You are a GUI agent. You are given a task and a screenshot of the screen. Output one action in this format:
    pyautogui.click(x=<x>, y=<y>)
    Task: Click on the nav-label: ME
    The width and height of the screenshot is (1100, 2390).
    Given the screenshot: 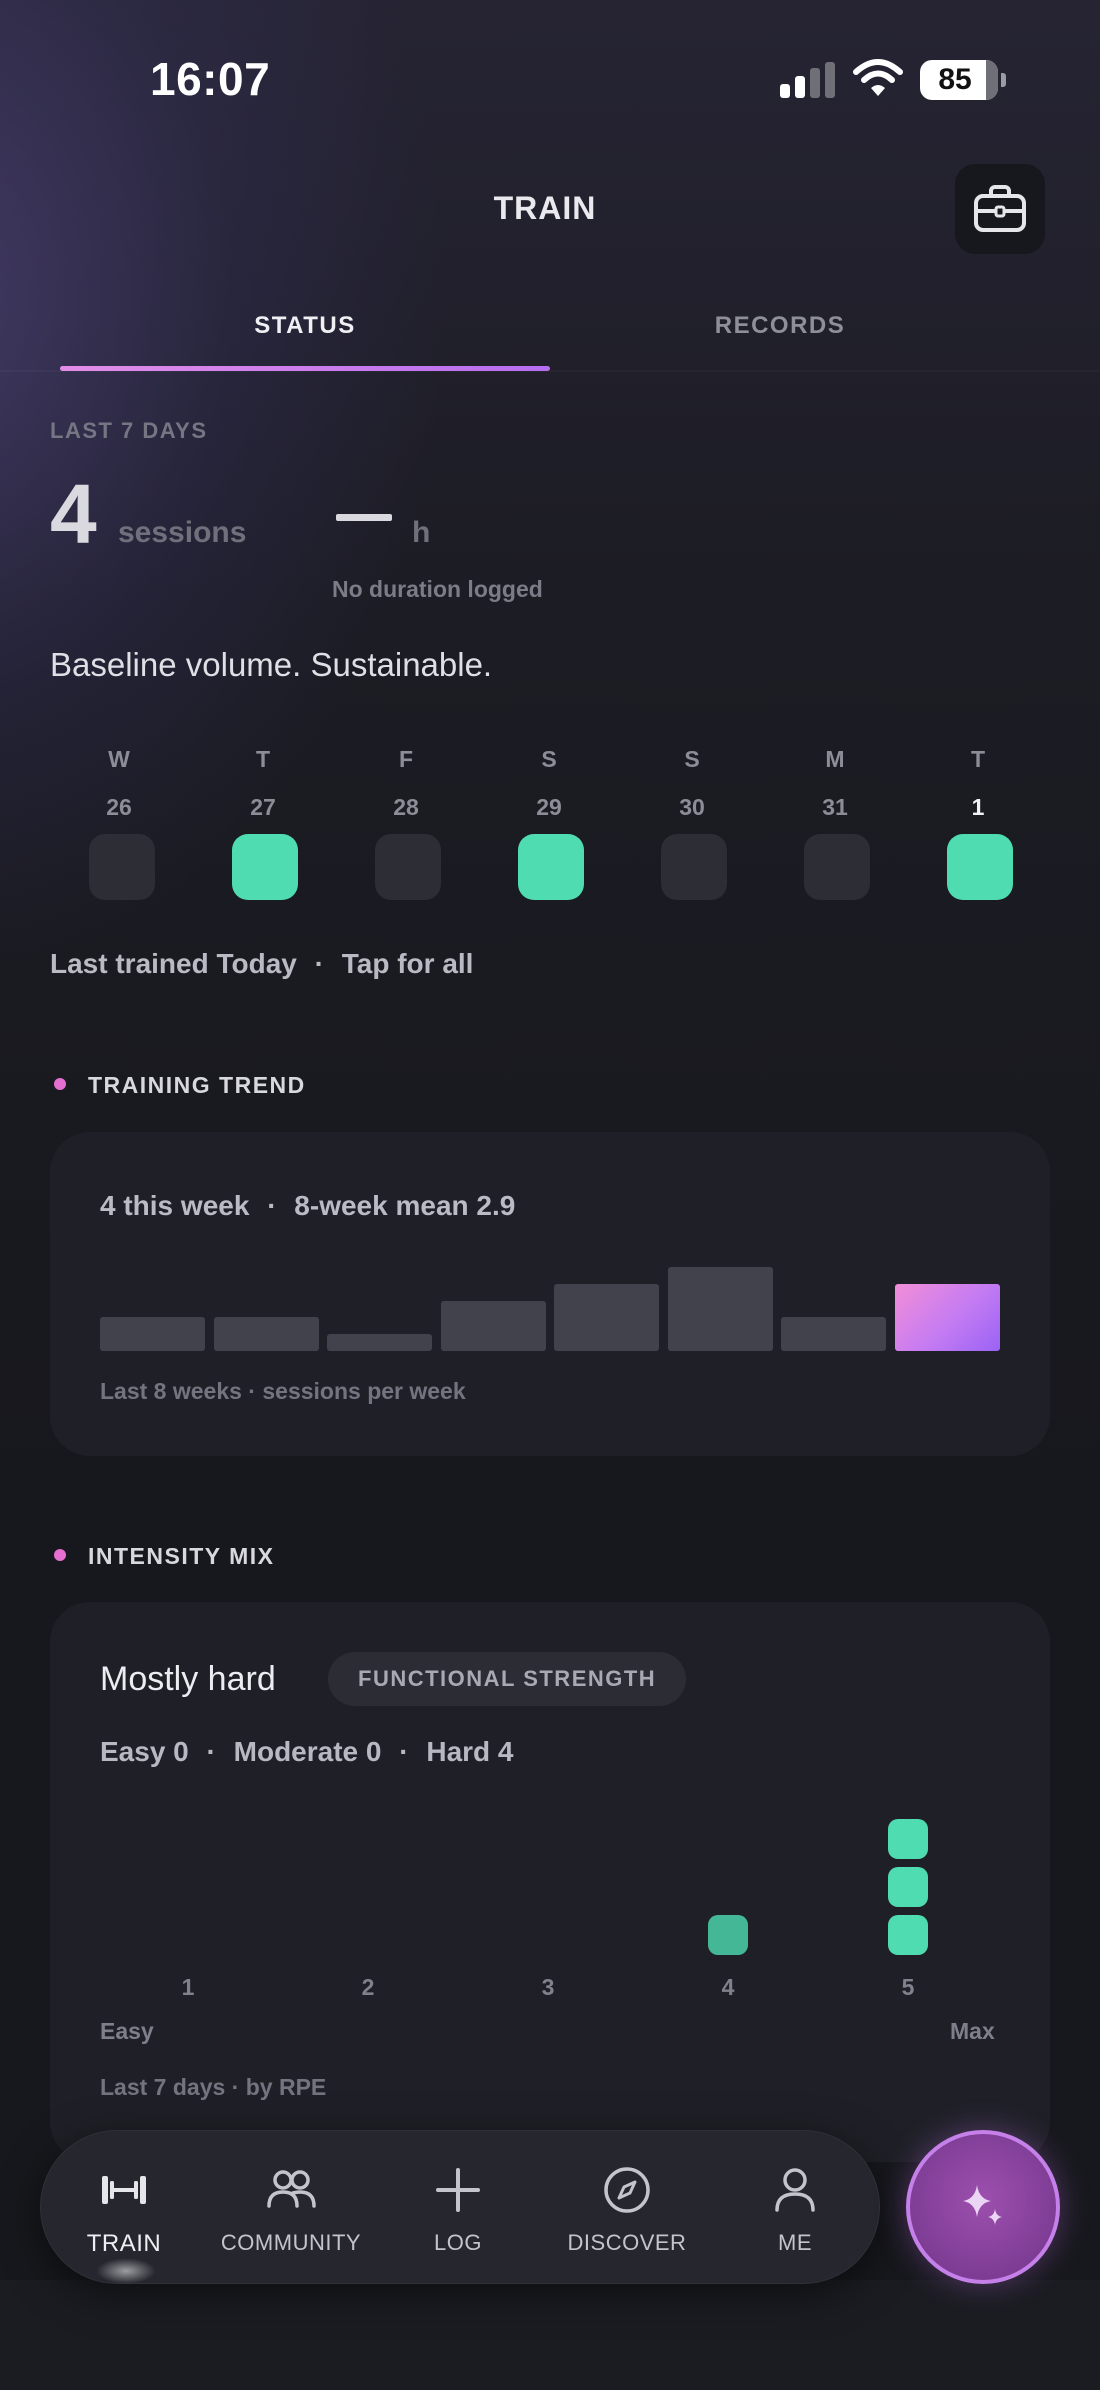 What is the action you would take?
    pyautogui.click(x=795, y=2242)
    